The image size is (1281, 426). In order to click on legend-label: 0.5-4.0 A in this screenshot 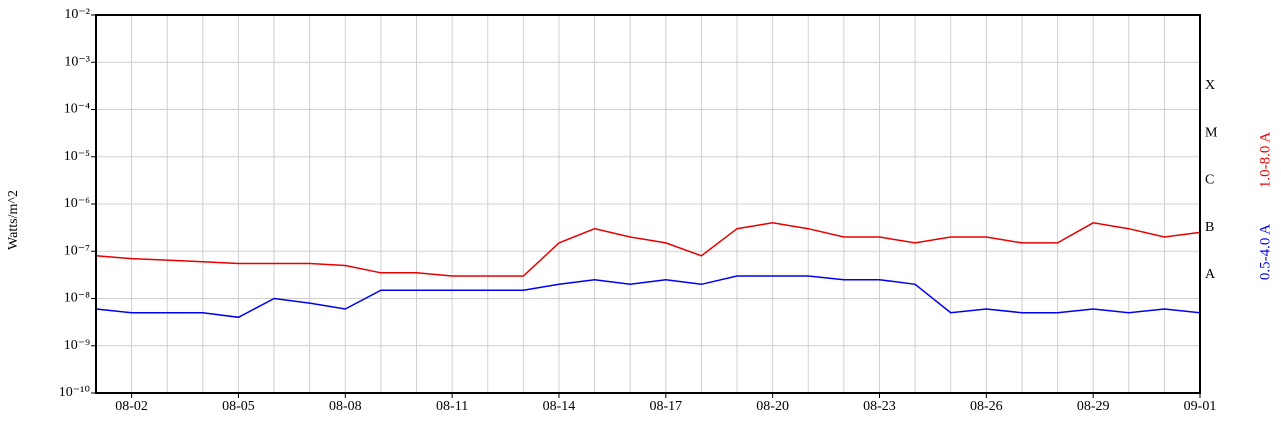, I will do `click(1265, 252)`.